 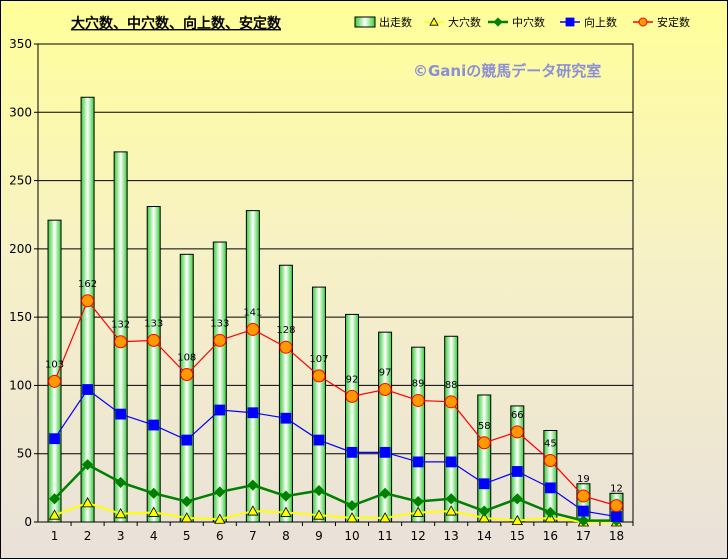 I want to click on legend-label: 中穴数, so click(x=528, y=22).